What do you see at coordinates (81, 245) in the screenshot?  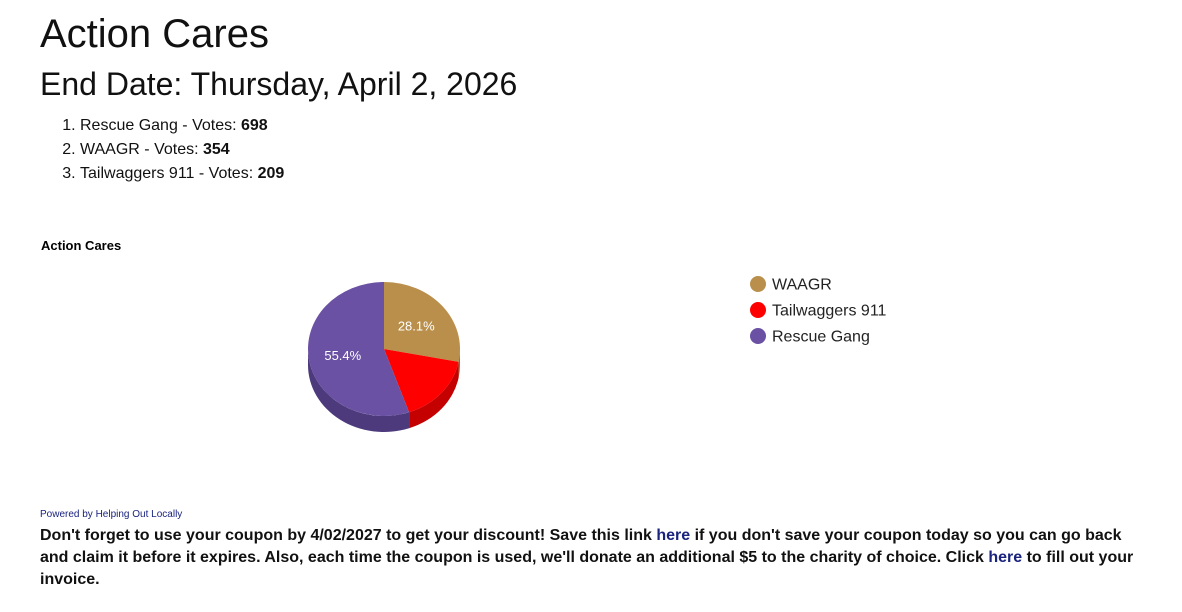 I see `chart-title: Action Cares` at bounding box center [81, 245].